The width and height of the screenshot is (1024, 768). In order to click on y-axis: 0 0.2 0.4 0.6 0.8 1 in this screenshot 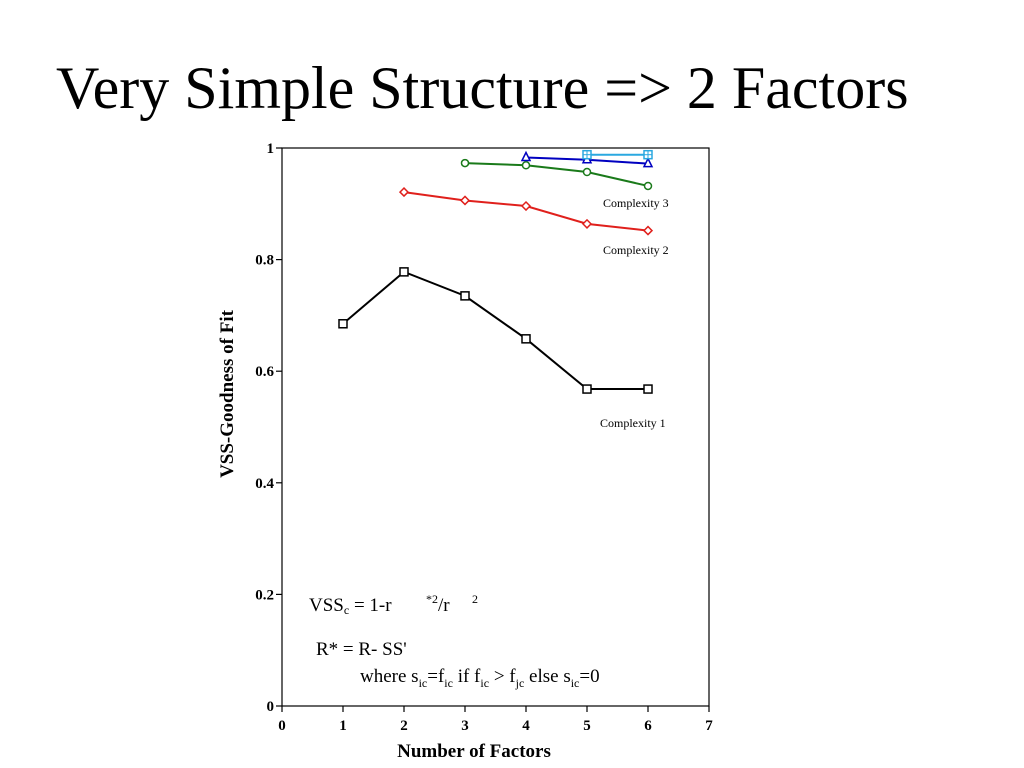, I will do `click(268, 428)`.